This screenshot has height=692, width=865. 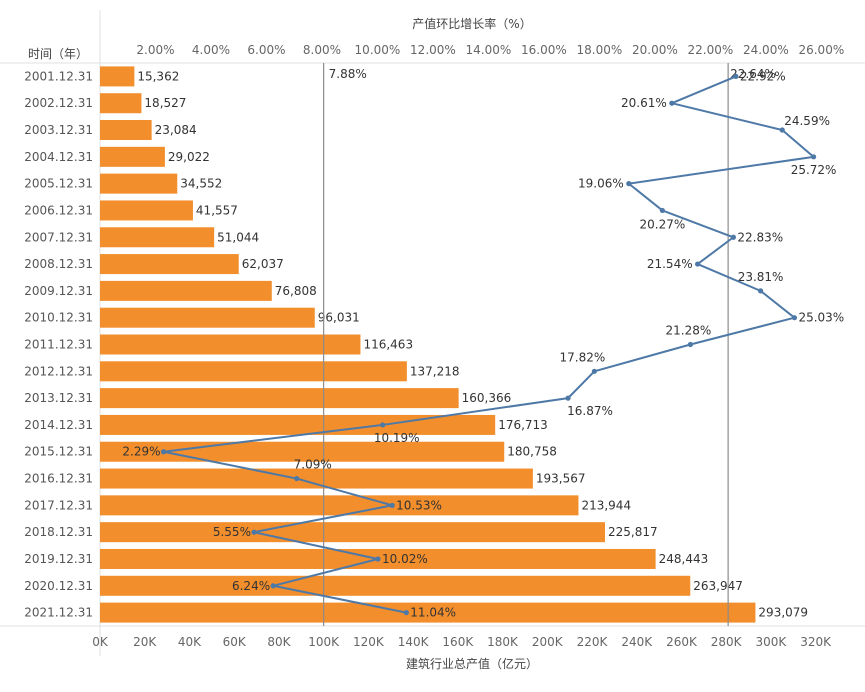 I want to click on category-label: 2014.12.31, so click(x=58, y=425).